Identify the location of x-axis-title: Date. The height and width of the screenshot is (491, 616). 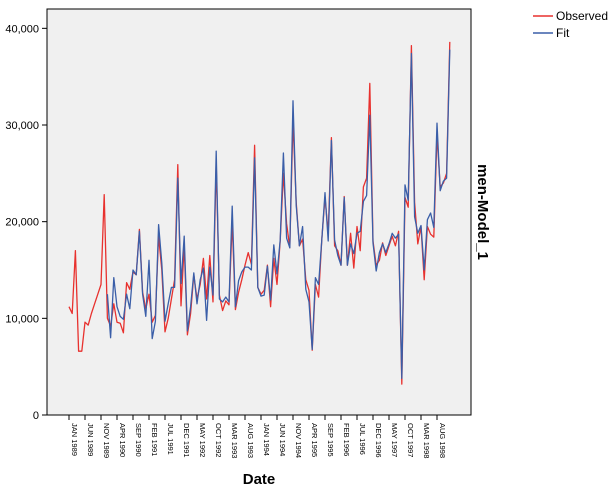
(259, 479).